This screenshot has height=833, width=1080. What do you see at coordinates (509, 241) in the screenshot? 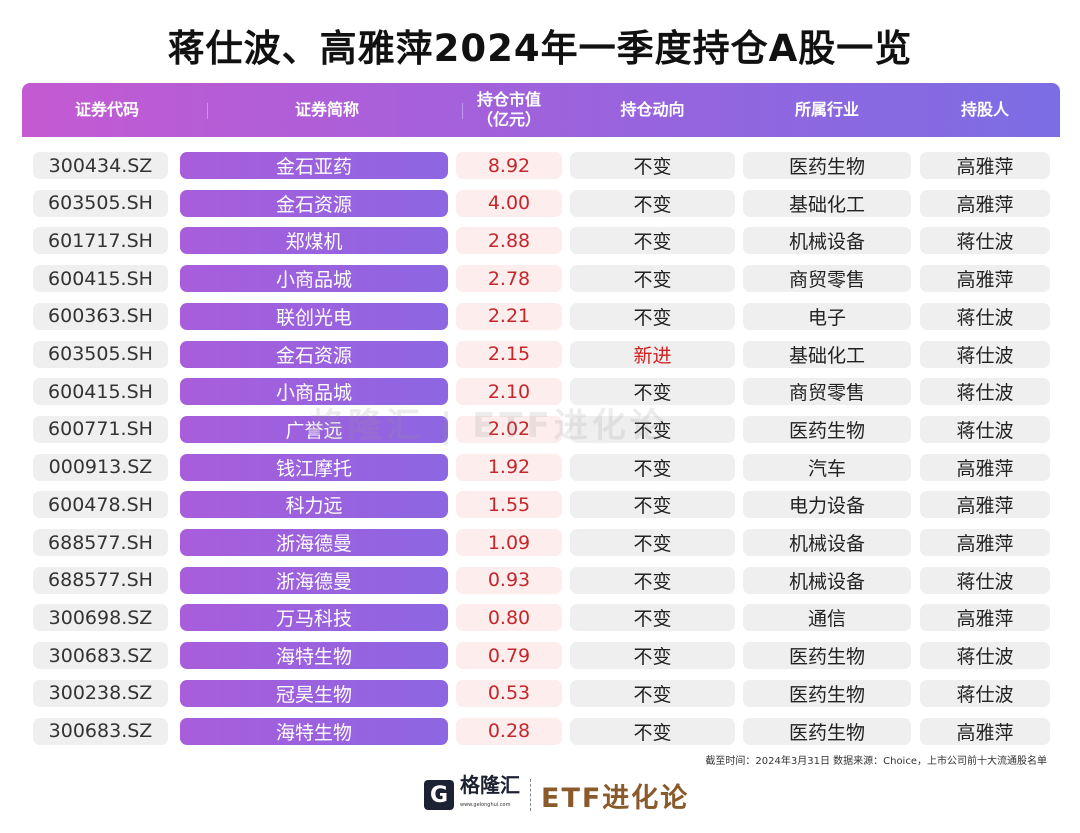
I see `cell-value: 2.88` at bounding box center [509, 241].